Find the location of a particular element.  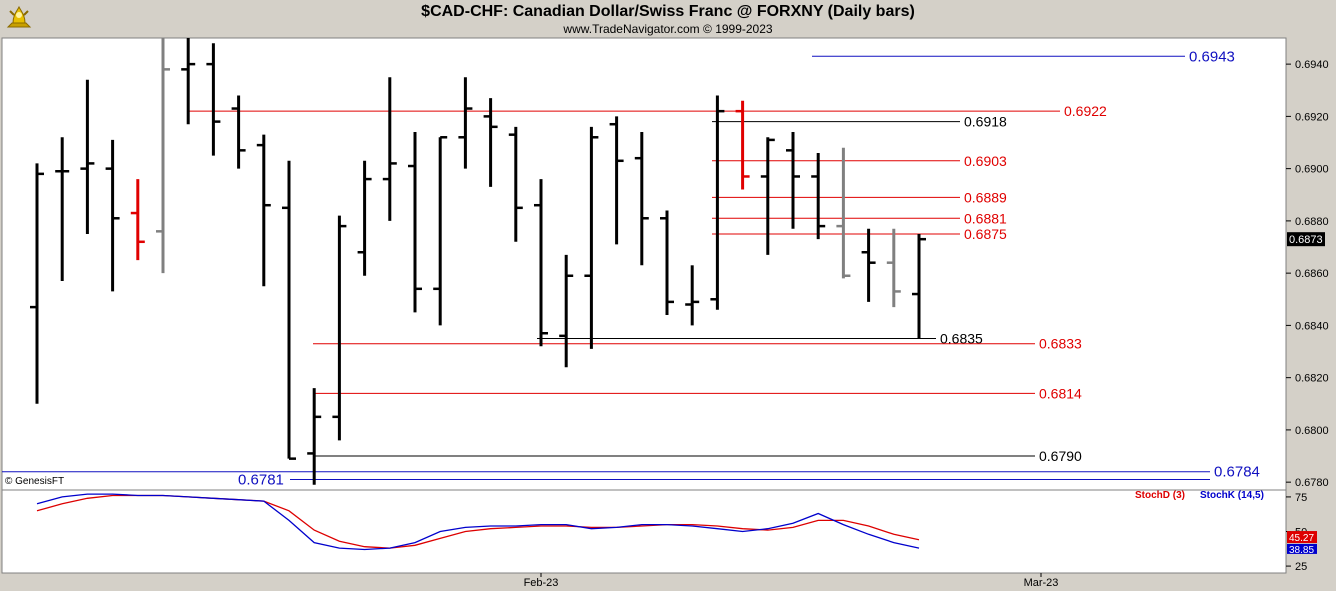

stochk-legend: StochK (14,5) is located at coordinates (1232, 495).